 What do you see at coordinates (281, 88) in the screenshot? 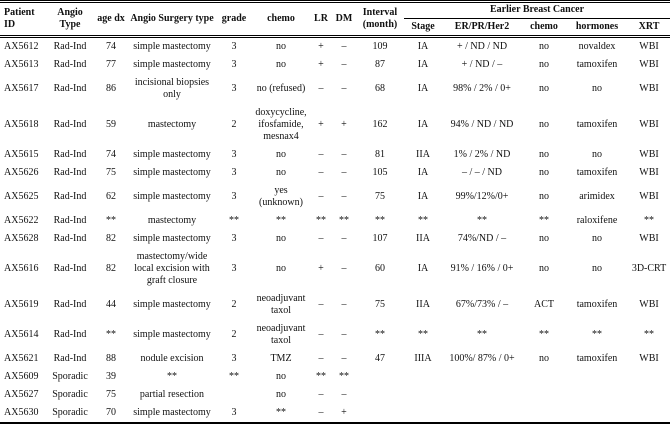
I see `cell-chemo: no (refused)` at bounding box center [281, 88].